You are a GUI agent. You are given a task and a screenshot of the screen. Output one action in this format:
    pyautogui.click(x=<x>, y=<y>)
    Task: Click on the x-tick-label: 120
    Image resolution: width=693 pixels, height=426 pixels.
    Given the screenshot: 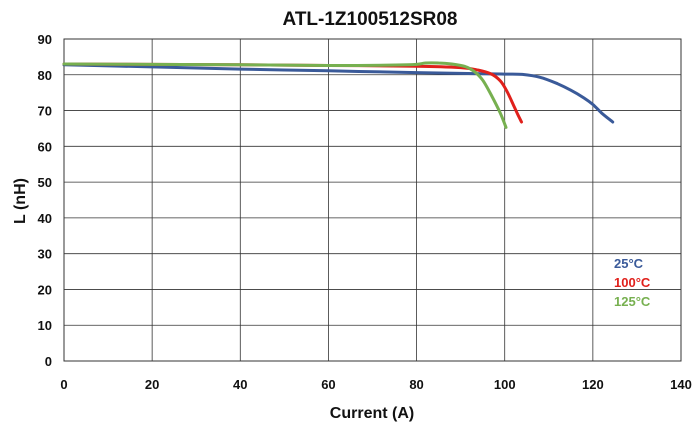 What is the action you would take?
    pyautogui.click(x=593, y=384)
    